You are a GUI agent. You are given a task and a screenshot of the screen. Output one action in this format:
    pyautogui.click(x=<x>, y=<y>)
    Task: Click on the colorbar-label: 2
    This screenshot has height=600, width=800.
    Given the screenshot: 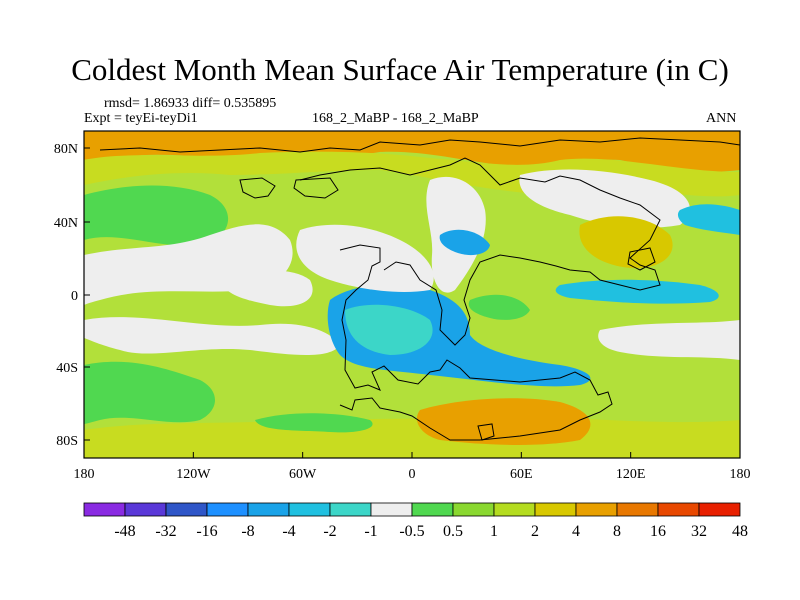 What is the action you would take?
    pyautogui.click(x=535, y=531)
    